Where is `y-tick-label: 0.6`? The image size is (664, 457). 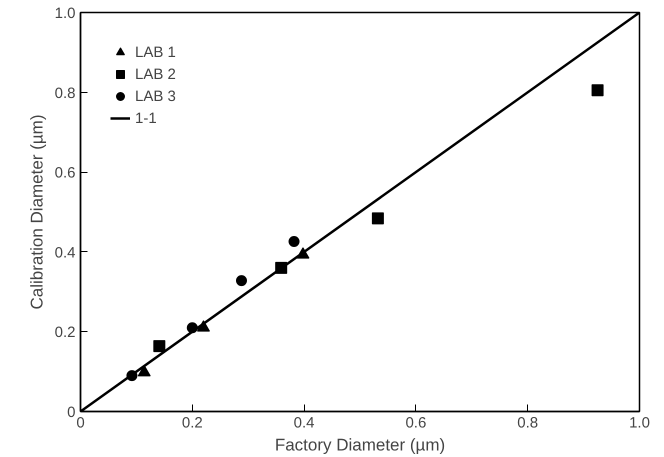 y-tick-label: 0.6 is located at coordinates (65, 173).